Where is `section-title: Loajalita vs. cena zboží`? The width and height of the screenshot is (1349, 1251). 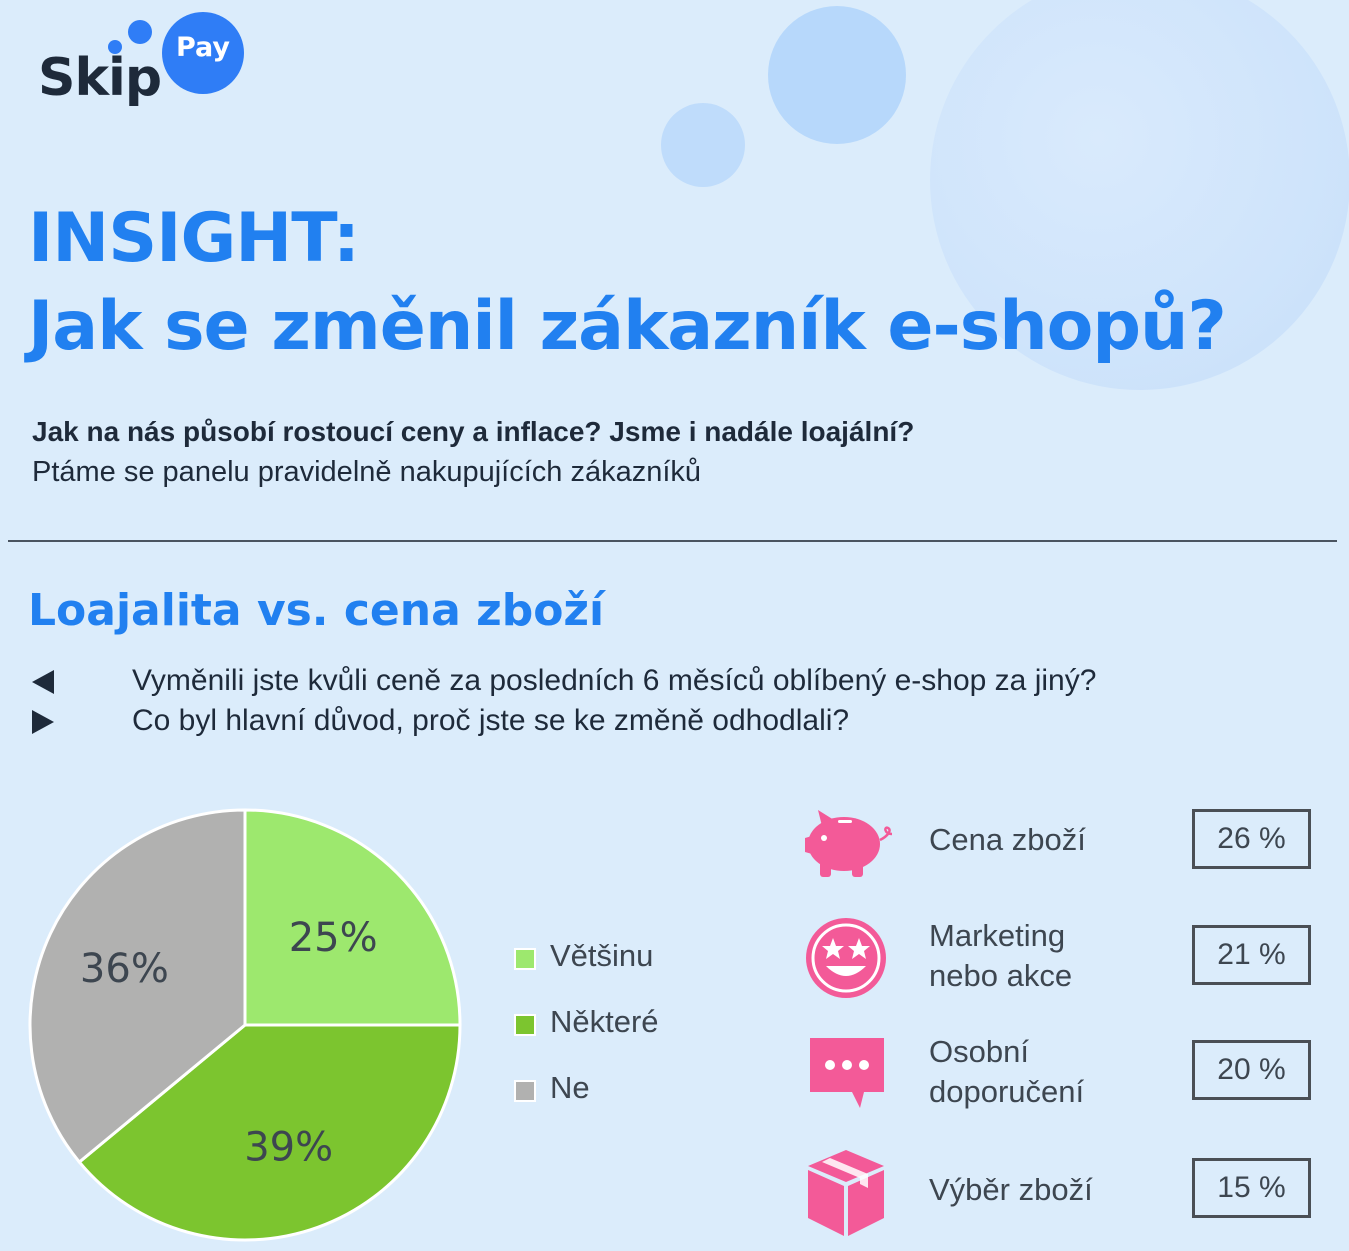 section-title: Loajalita vs. cena zboží is located at coordinates (316, 610).